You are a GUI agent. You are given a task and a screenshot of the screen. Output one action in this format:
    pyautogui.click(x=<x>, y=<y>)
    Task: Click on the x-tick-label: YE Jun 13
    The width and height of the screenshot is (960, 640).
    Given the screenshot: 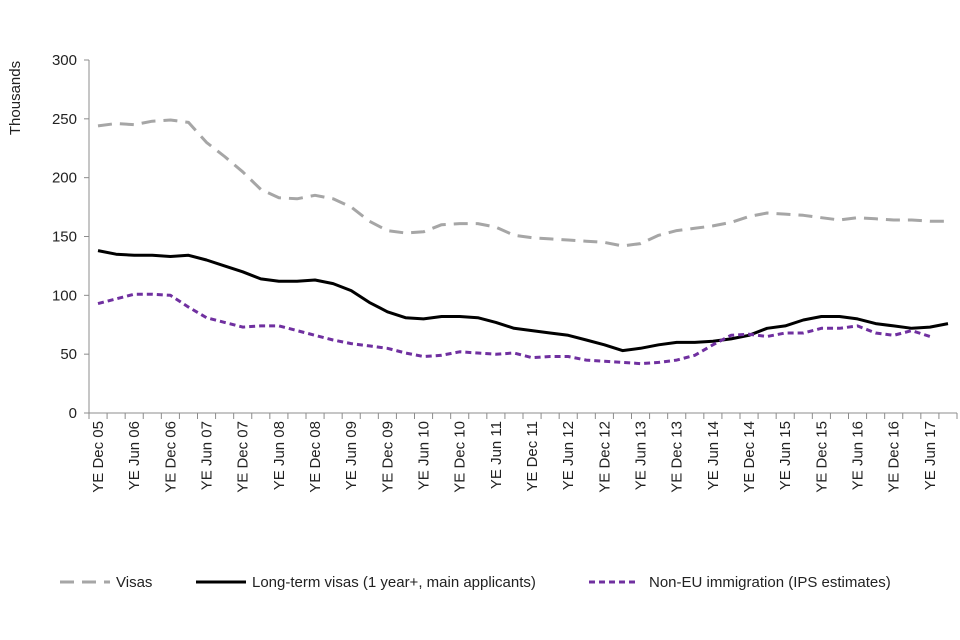 What is the action you would take?
    pyautogui.click(x=641, y=455)
    